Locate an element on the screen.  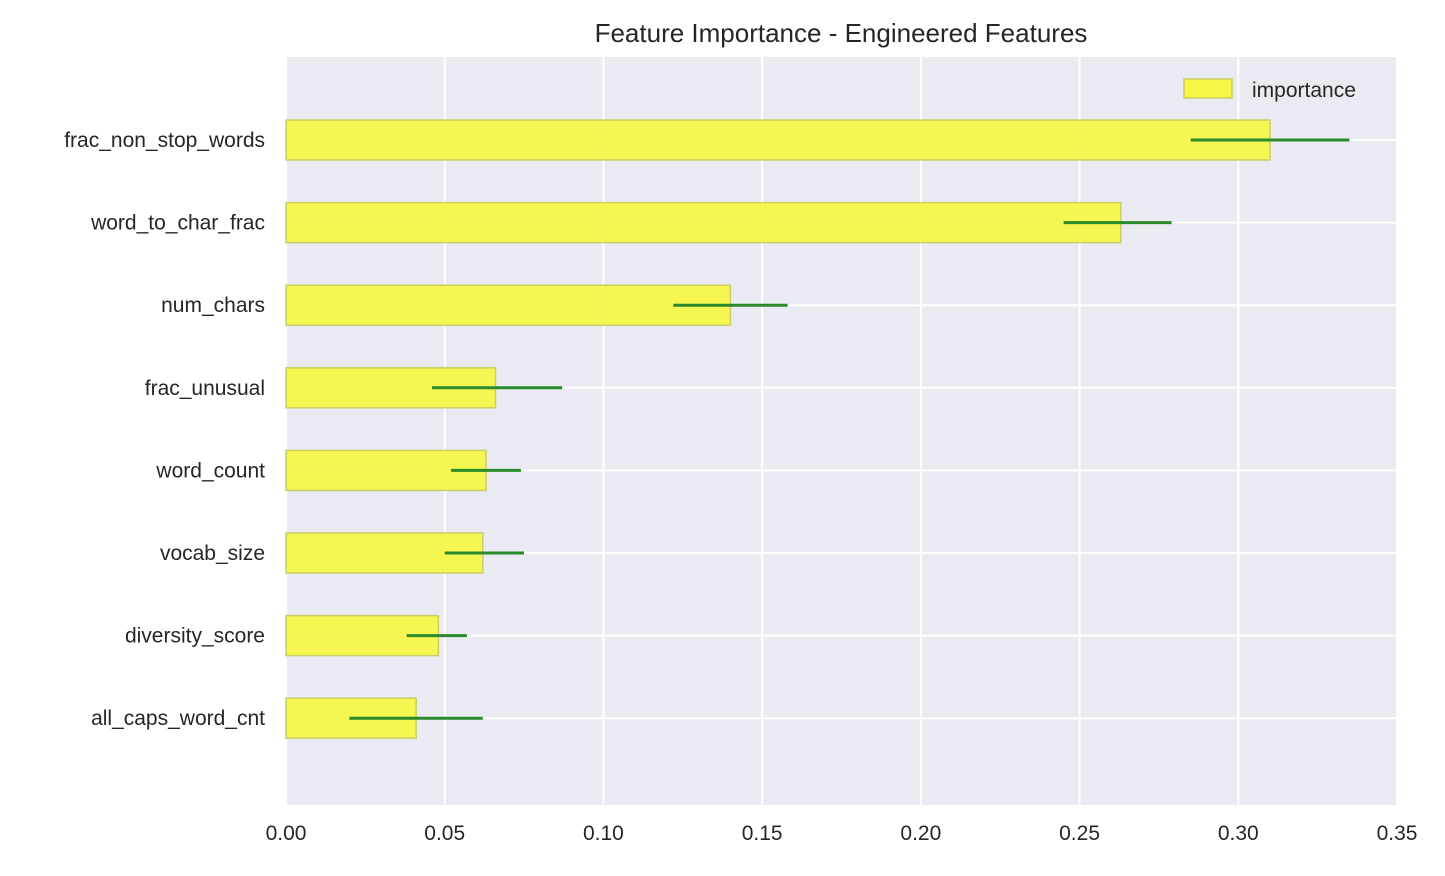
x-tick-label: 0.35 is located at coordinates (1397, 833).